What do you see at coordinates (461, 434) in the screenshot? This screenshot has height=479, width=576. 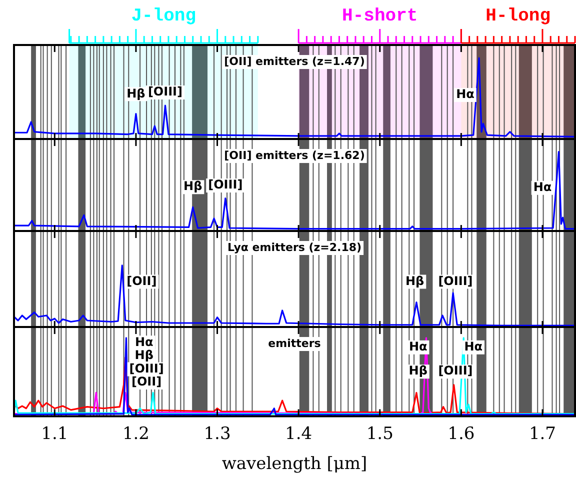 I see `x-tick-label: 1.6` at bounding box center [461, 434].